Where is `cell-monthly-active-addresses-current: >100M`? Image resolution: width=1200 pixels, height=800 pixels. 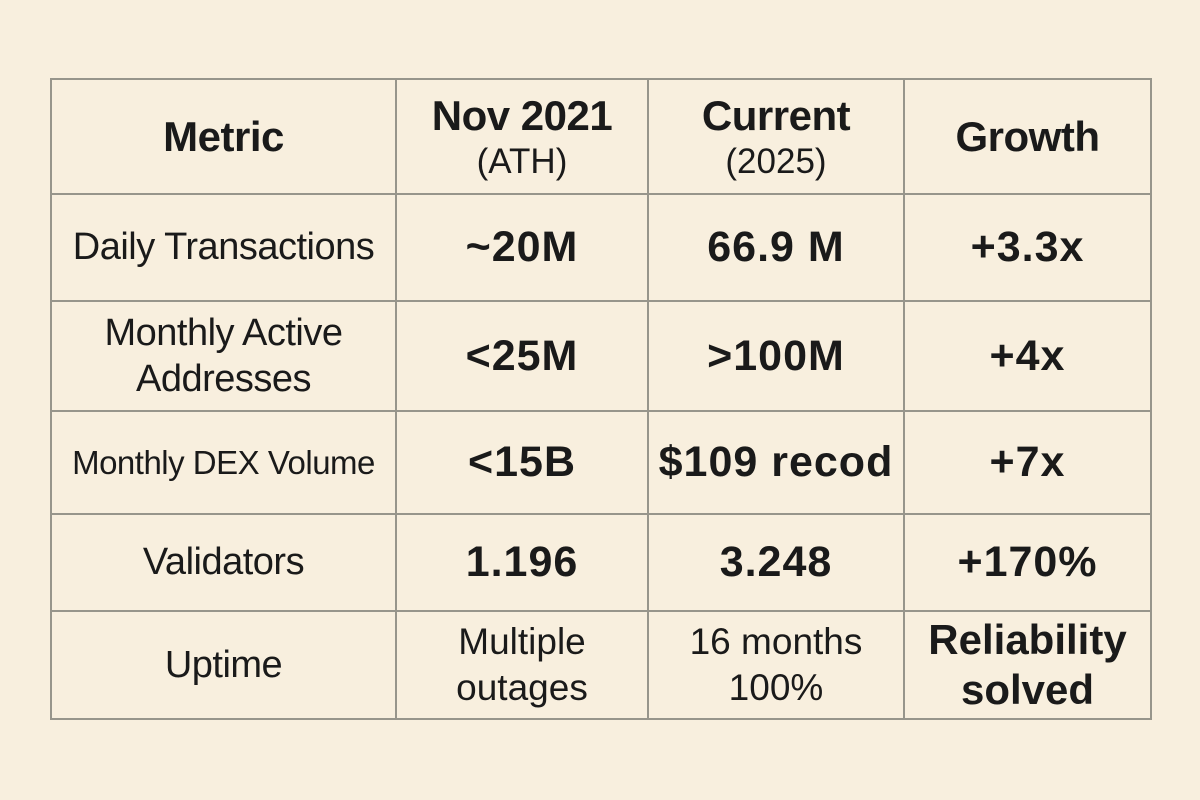
cell-monthly-active-addresses-current: >100M is located at coordinates (776, 356).